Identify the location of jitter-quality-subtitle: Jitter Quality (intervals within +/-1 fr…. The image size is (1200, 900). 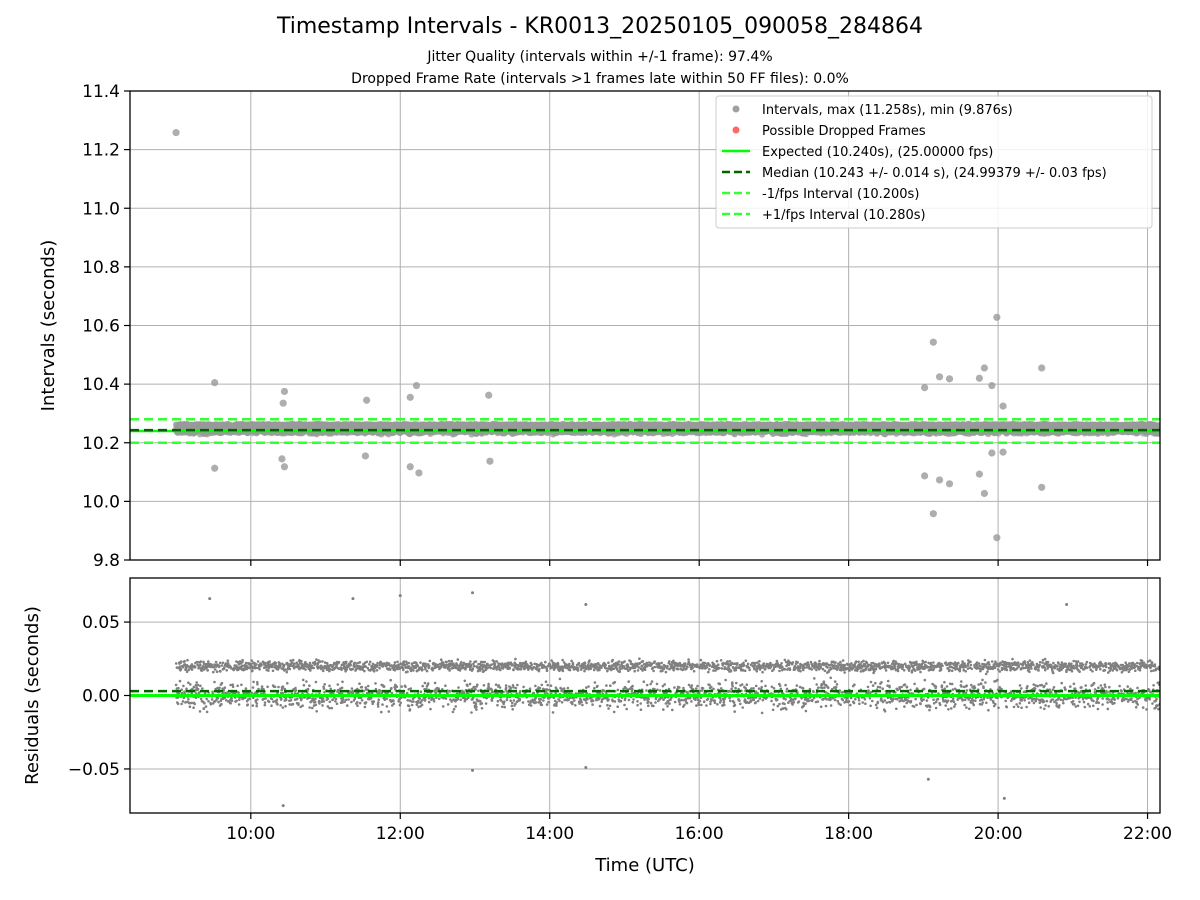
(600, 57).